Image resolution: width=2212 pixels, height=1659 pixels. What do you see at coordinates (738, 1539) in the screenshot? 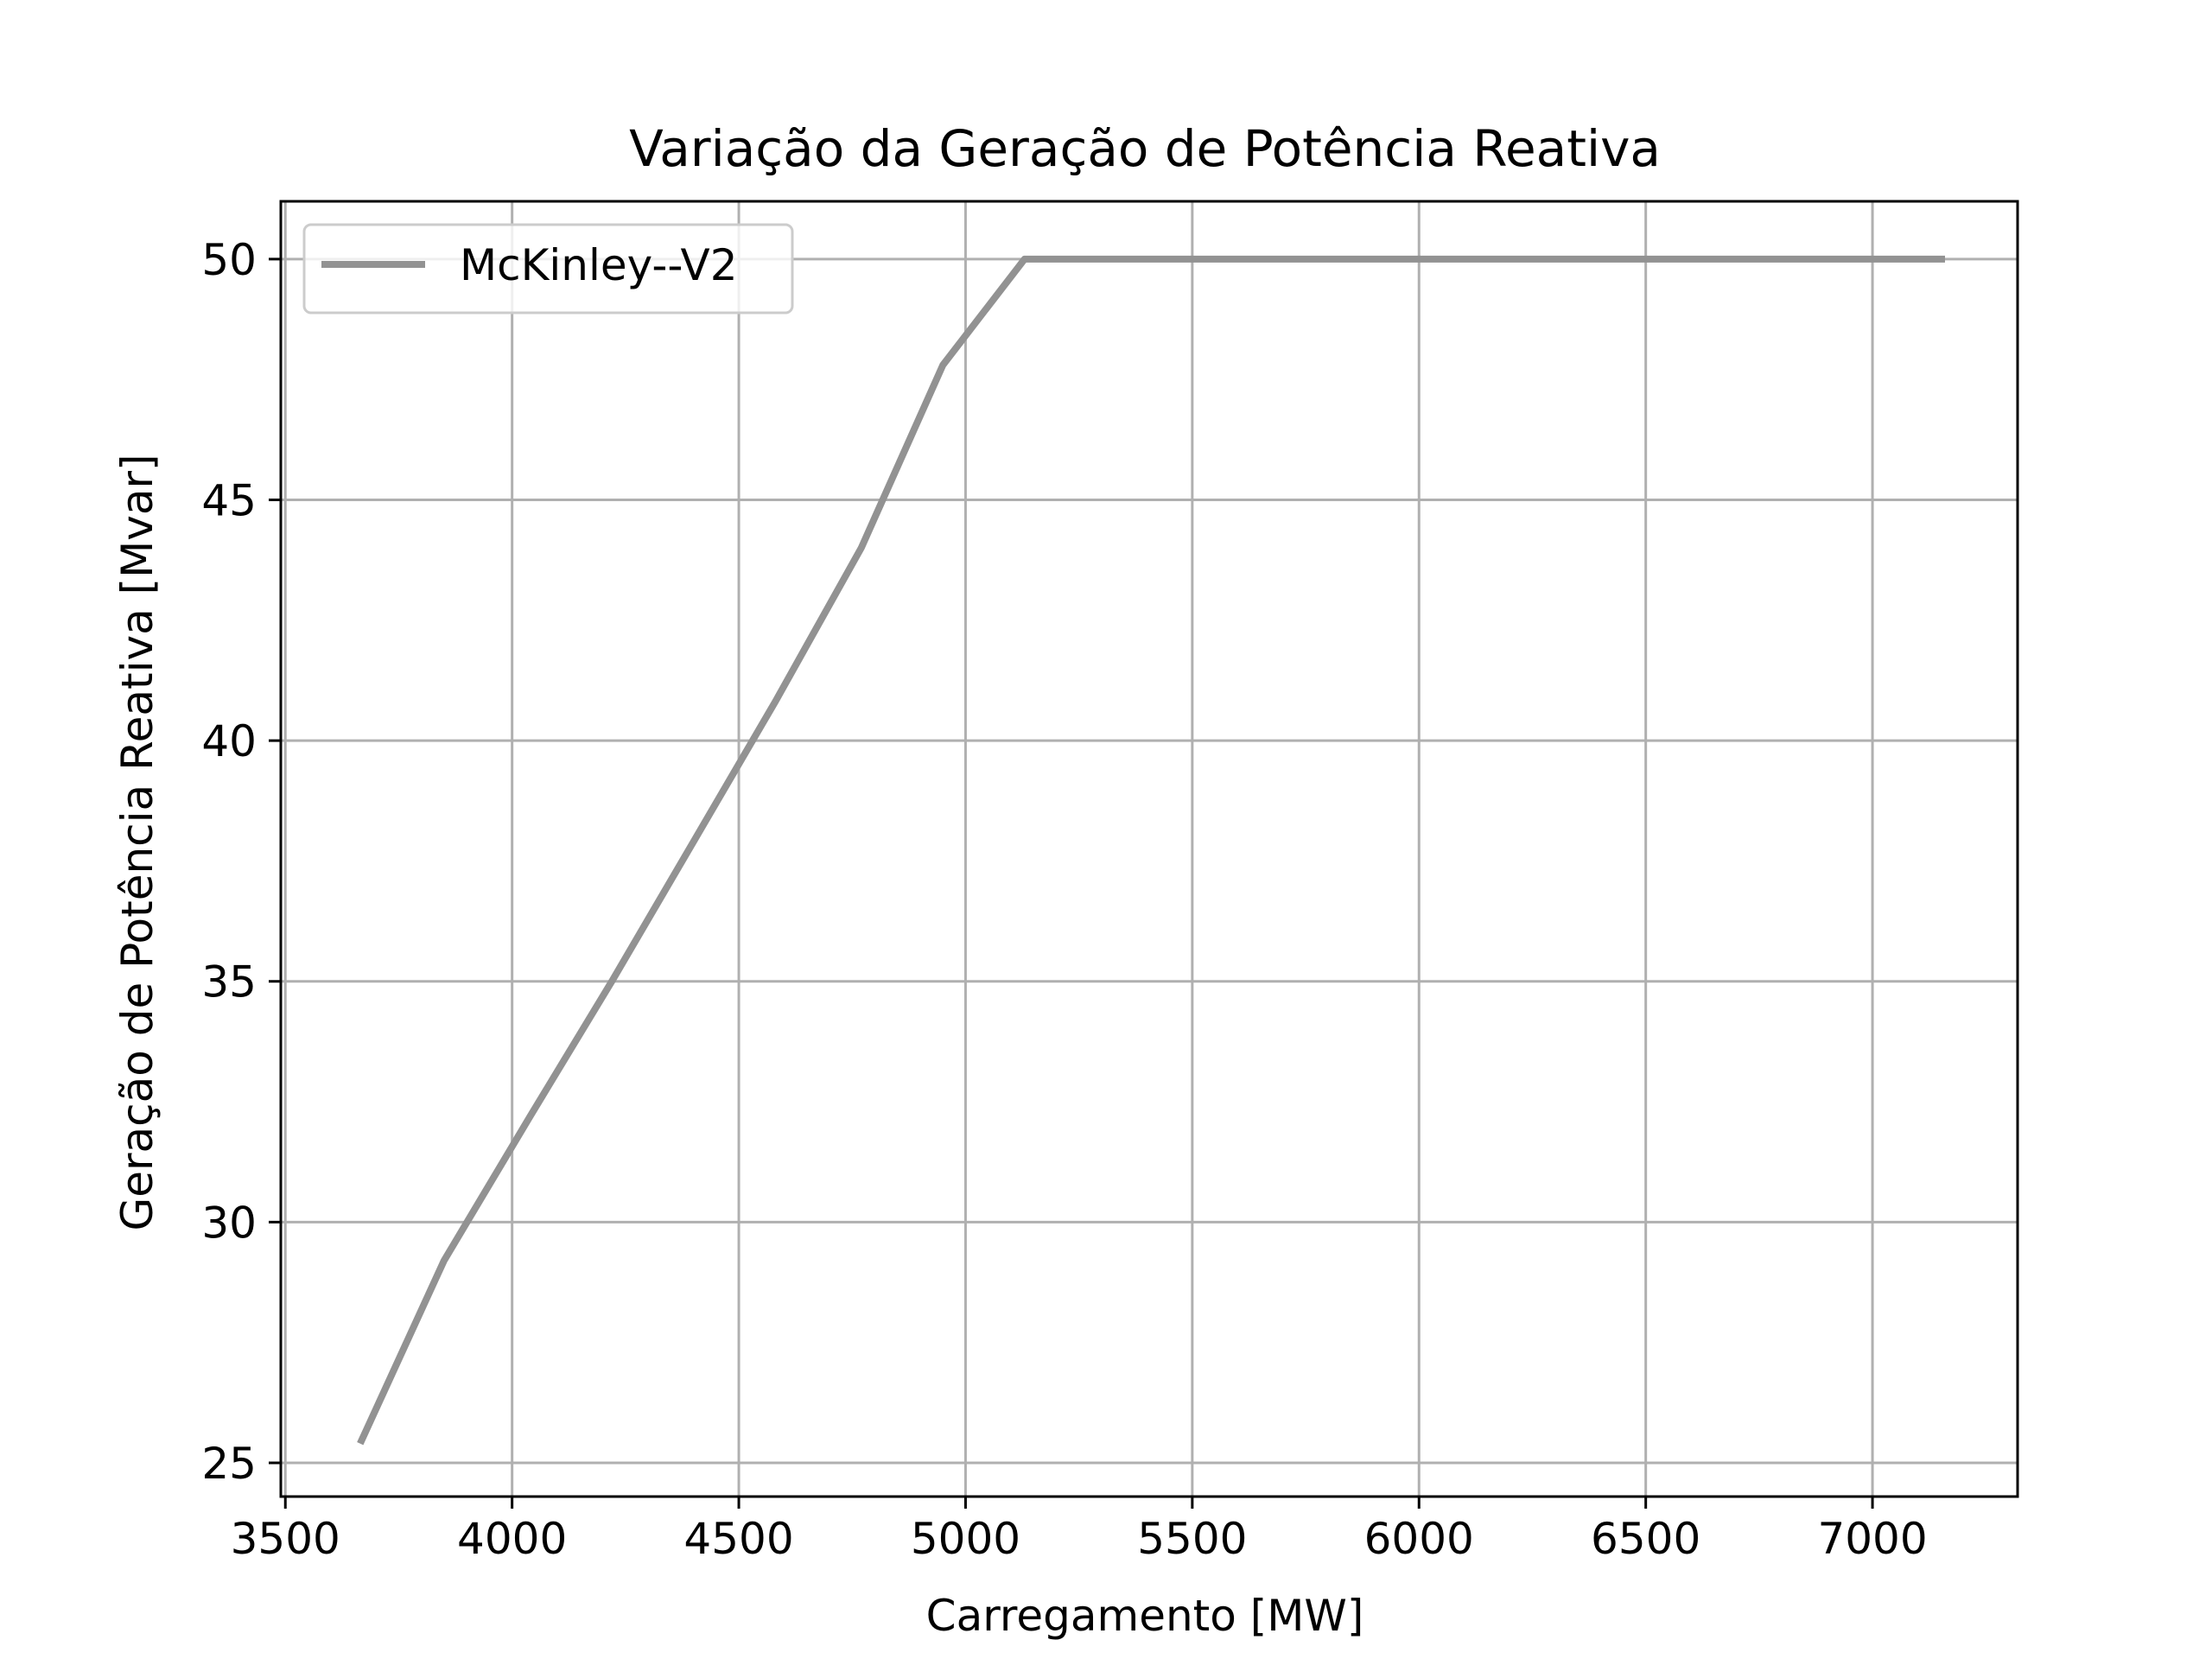
I see `x-tick-label: 4500` at bounding box center [738, 1539].